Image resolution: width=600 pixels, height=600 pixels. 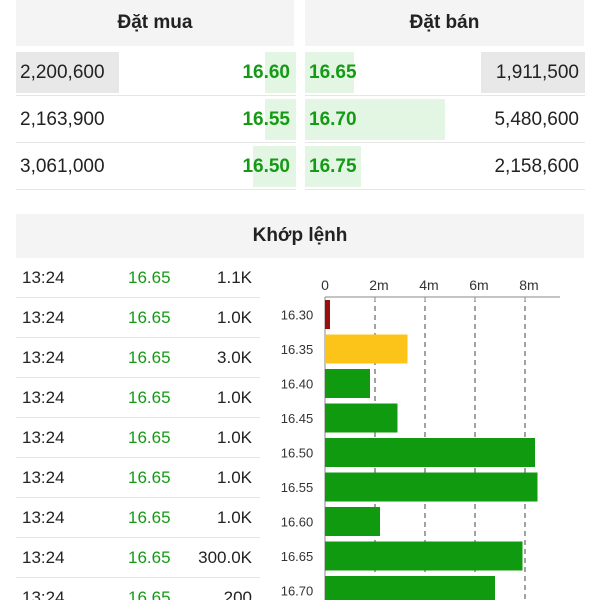 I want to click on sell-qty: 5,480,600, so click(x=536, y=119).